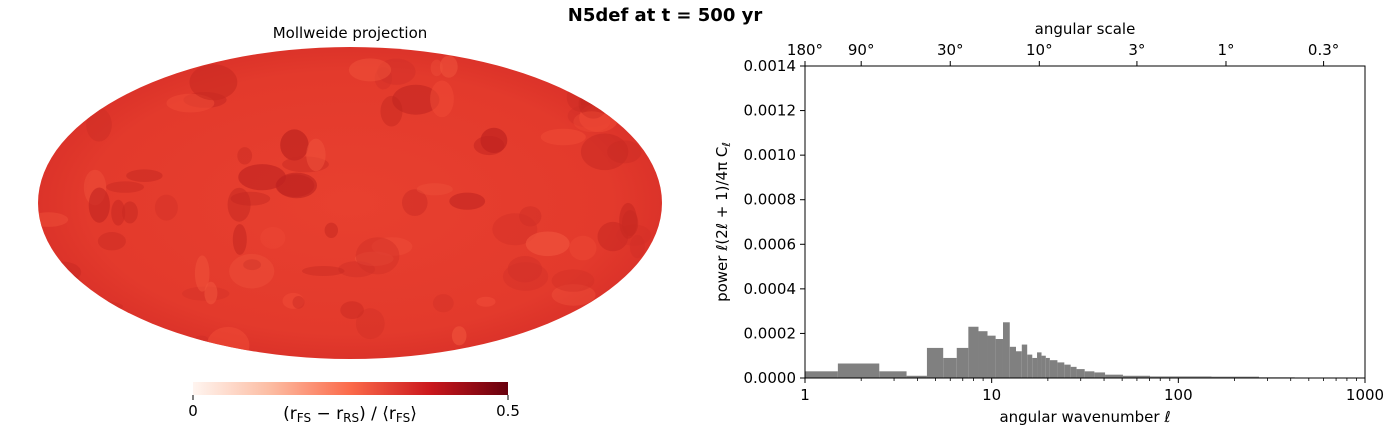  Describe the element at coordinates (1039, 50) in the screenshot. I see `top-tick-label: 10°` at that location.